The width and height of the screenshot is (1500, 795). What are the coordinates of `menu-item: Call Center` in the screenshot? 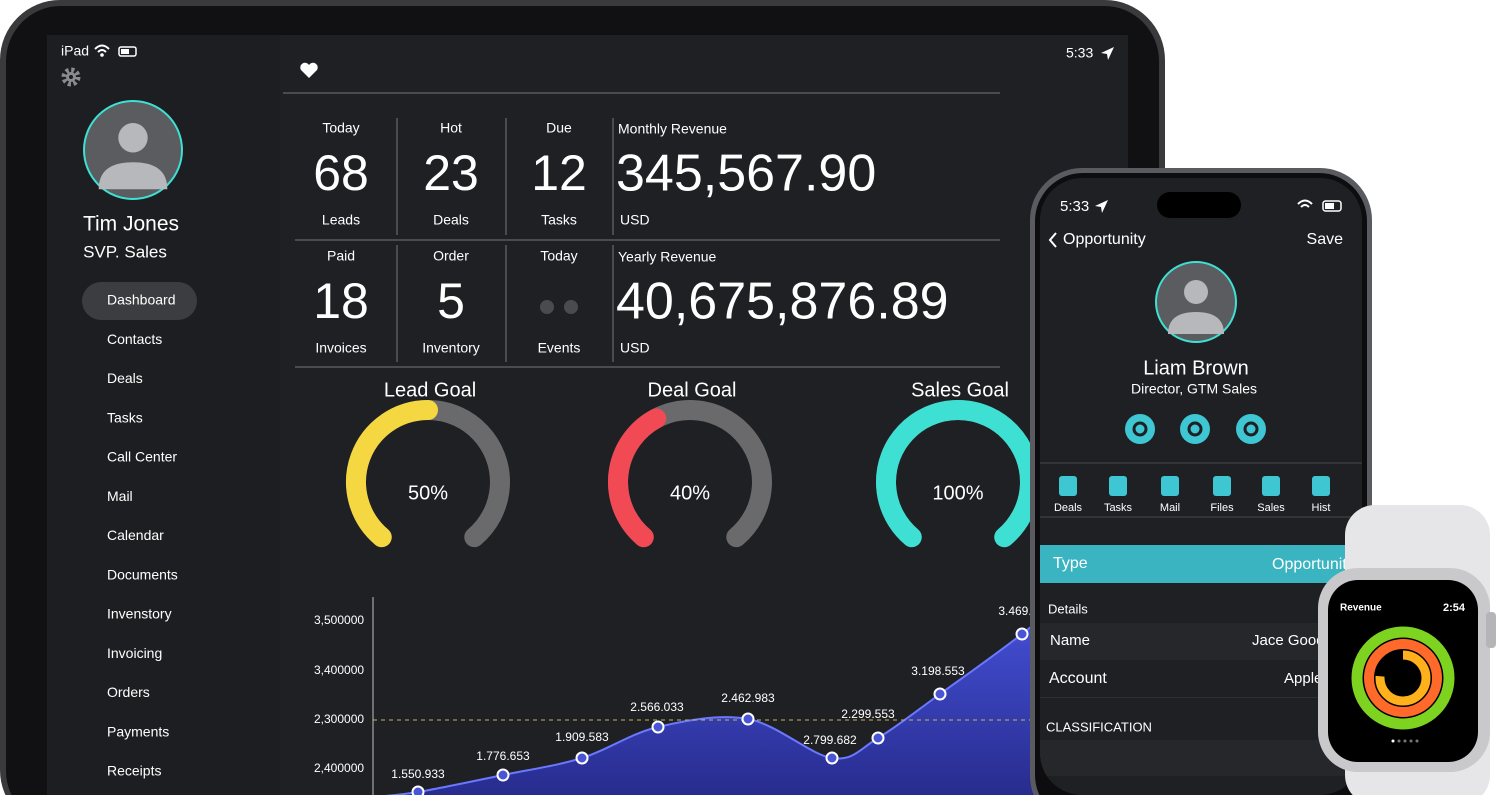 It's located at (142, 457).